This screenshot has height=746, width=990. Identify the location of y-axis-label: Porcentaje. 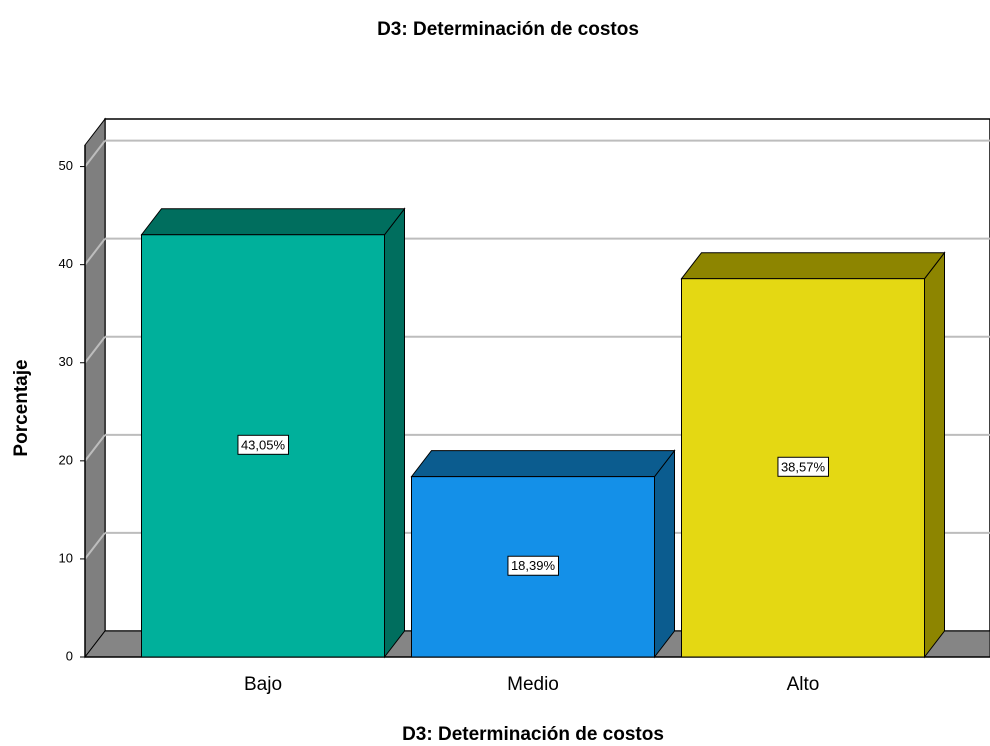
(21, 407).